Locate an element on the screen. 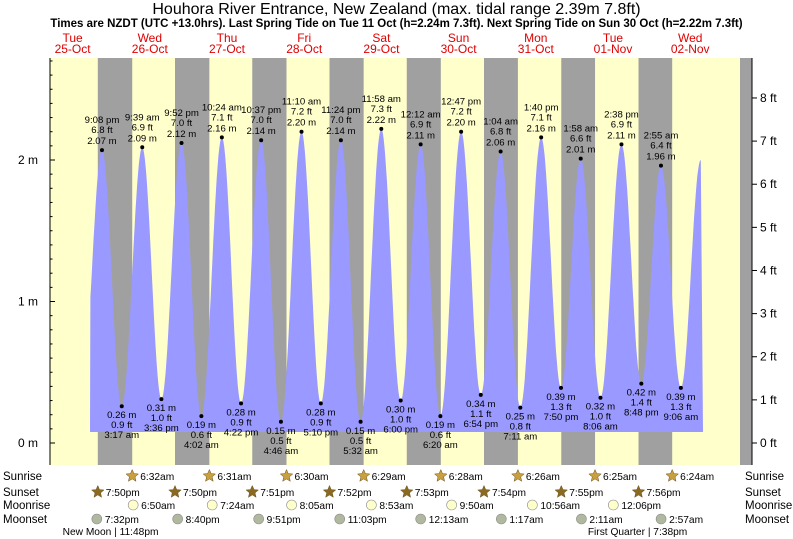 Image resolution: width=793 pixels, height=539 pixels. day-date-label: 29-Oct is located at coordinates (381, 49).